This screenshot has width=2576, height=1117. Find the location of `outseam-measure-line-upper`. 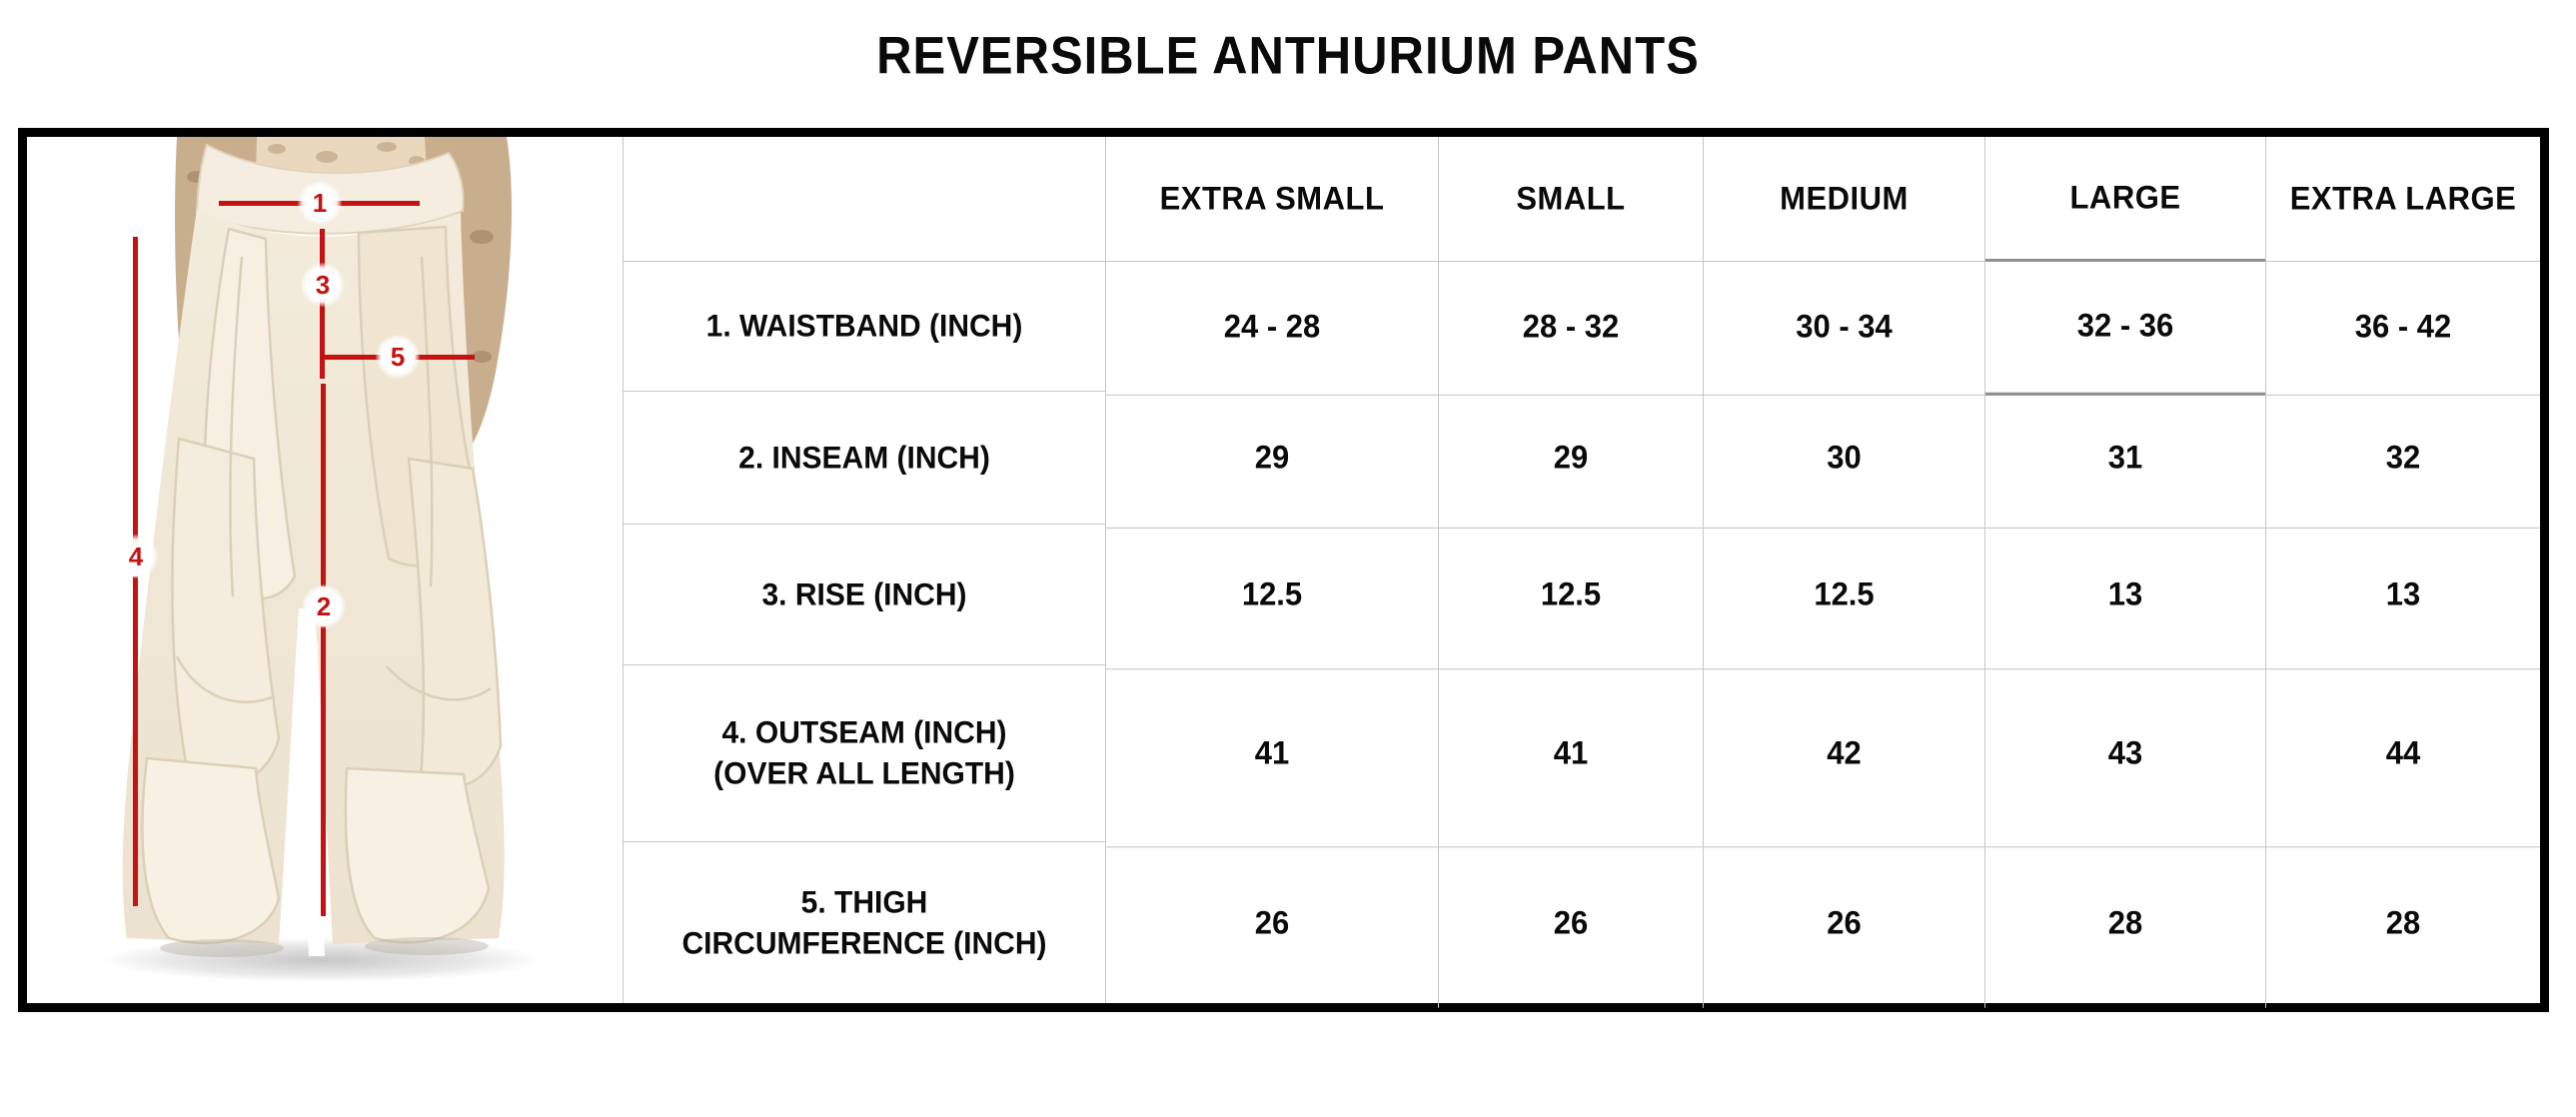

outseam-measure-line-upper is located at coordinates (135, 391).